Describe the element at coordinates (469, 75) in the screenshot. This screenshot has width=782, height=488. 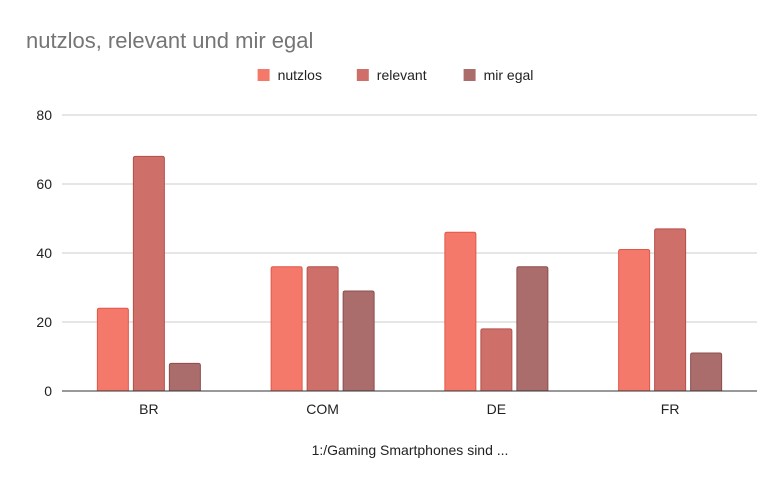
I see `legend-swatch-mir-egal` at that location.